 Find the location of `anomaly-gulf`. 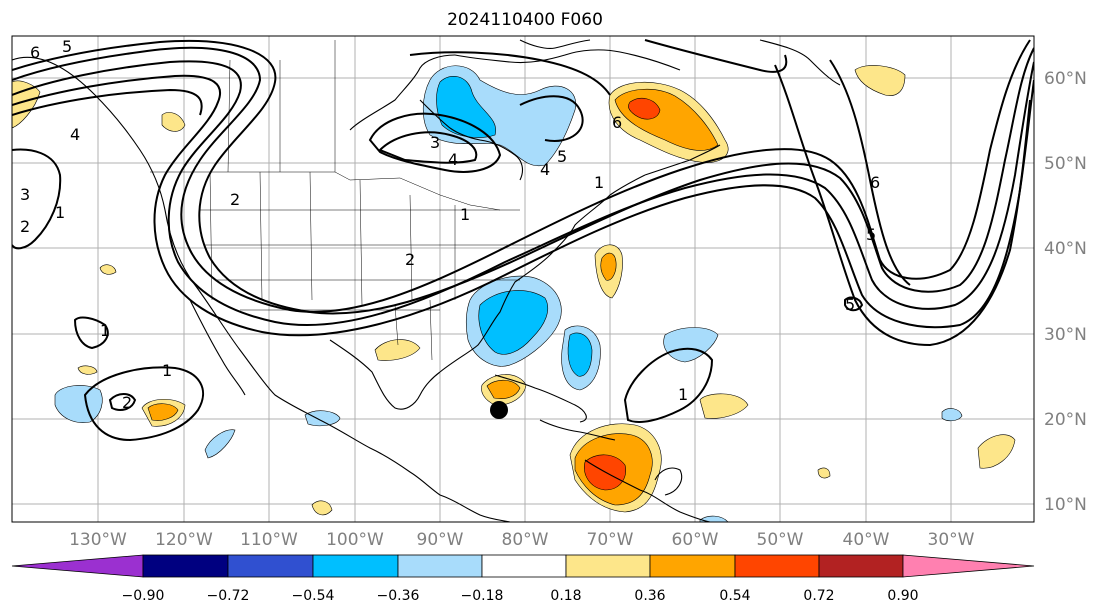

anomaly-gulf is located at coordinates (397, 350).